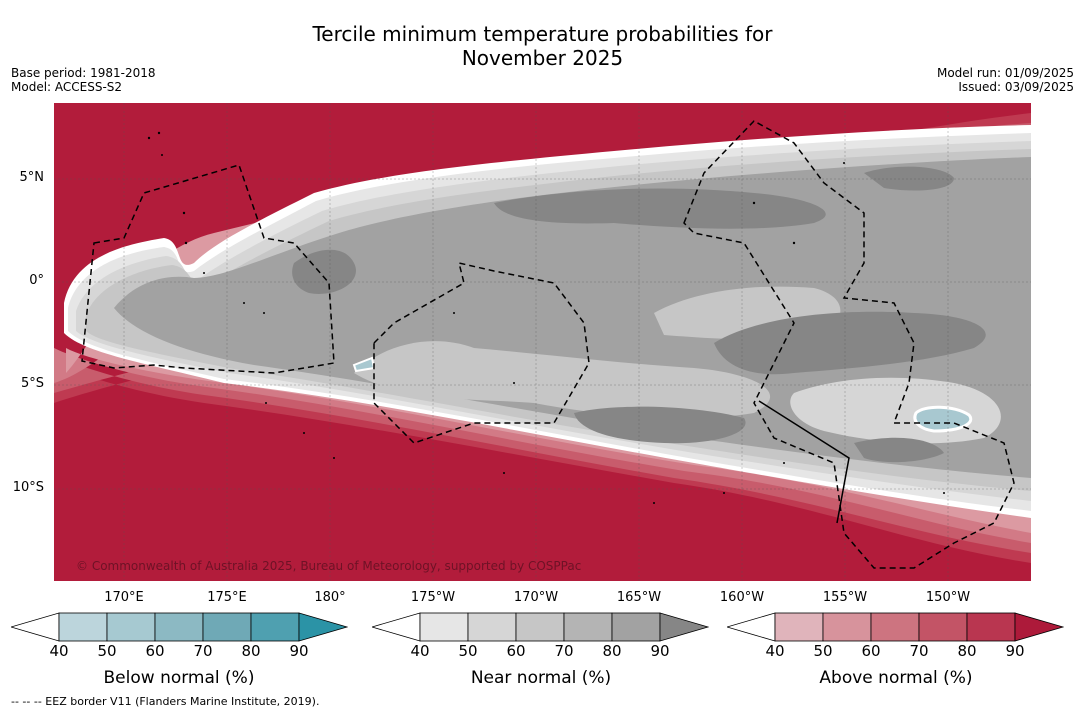  I want to click on lat-label-10s: 10°S, so click(28, 487).